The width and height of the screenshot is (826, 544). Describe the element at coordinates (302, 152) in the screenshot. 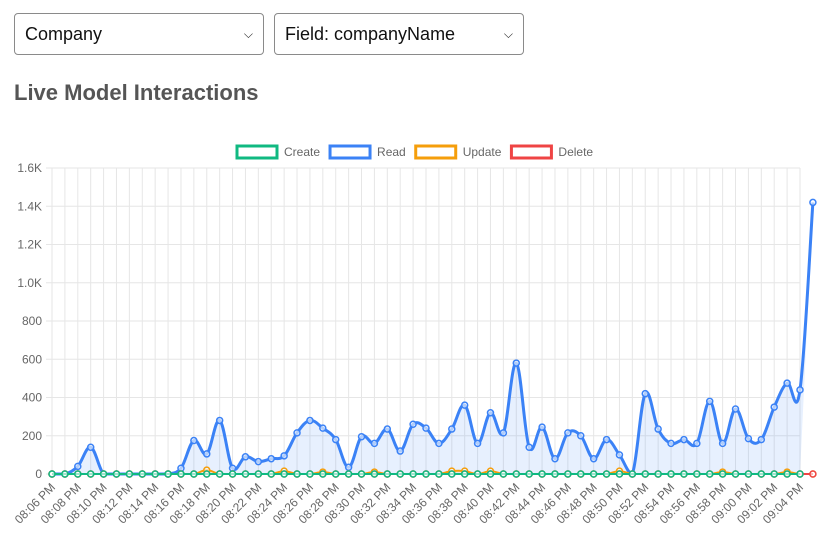

I see `create-legend-label: Create` at that location.